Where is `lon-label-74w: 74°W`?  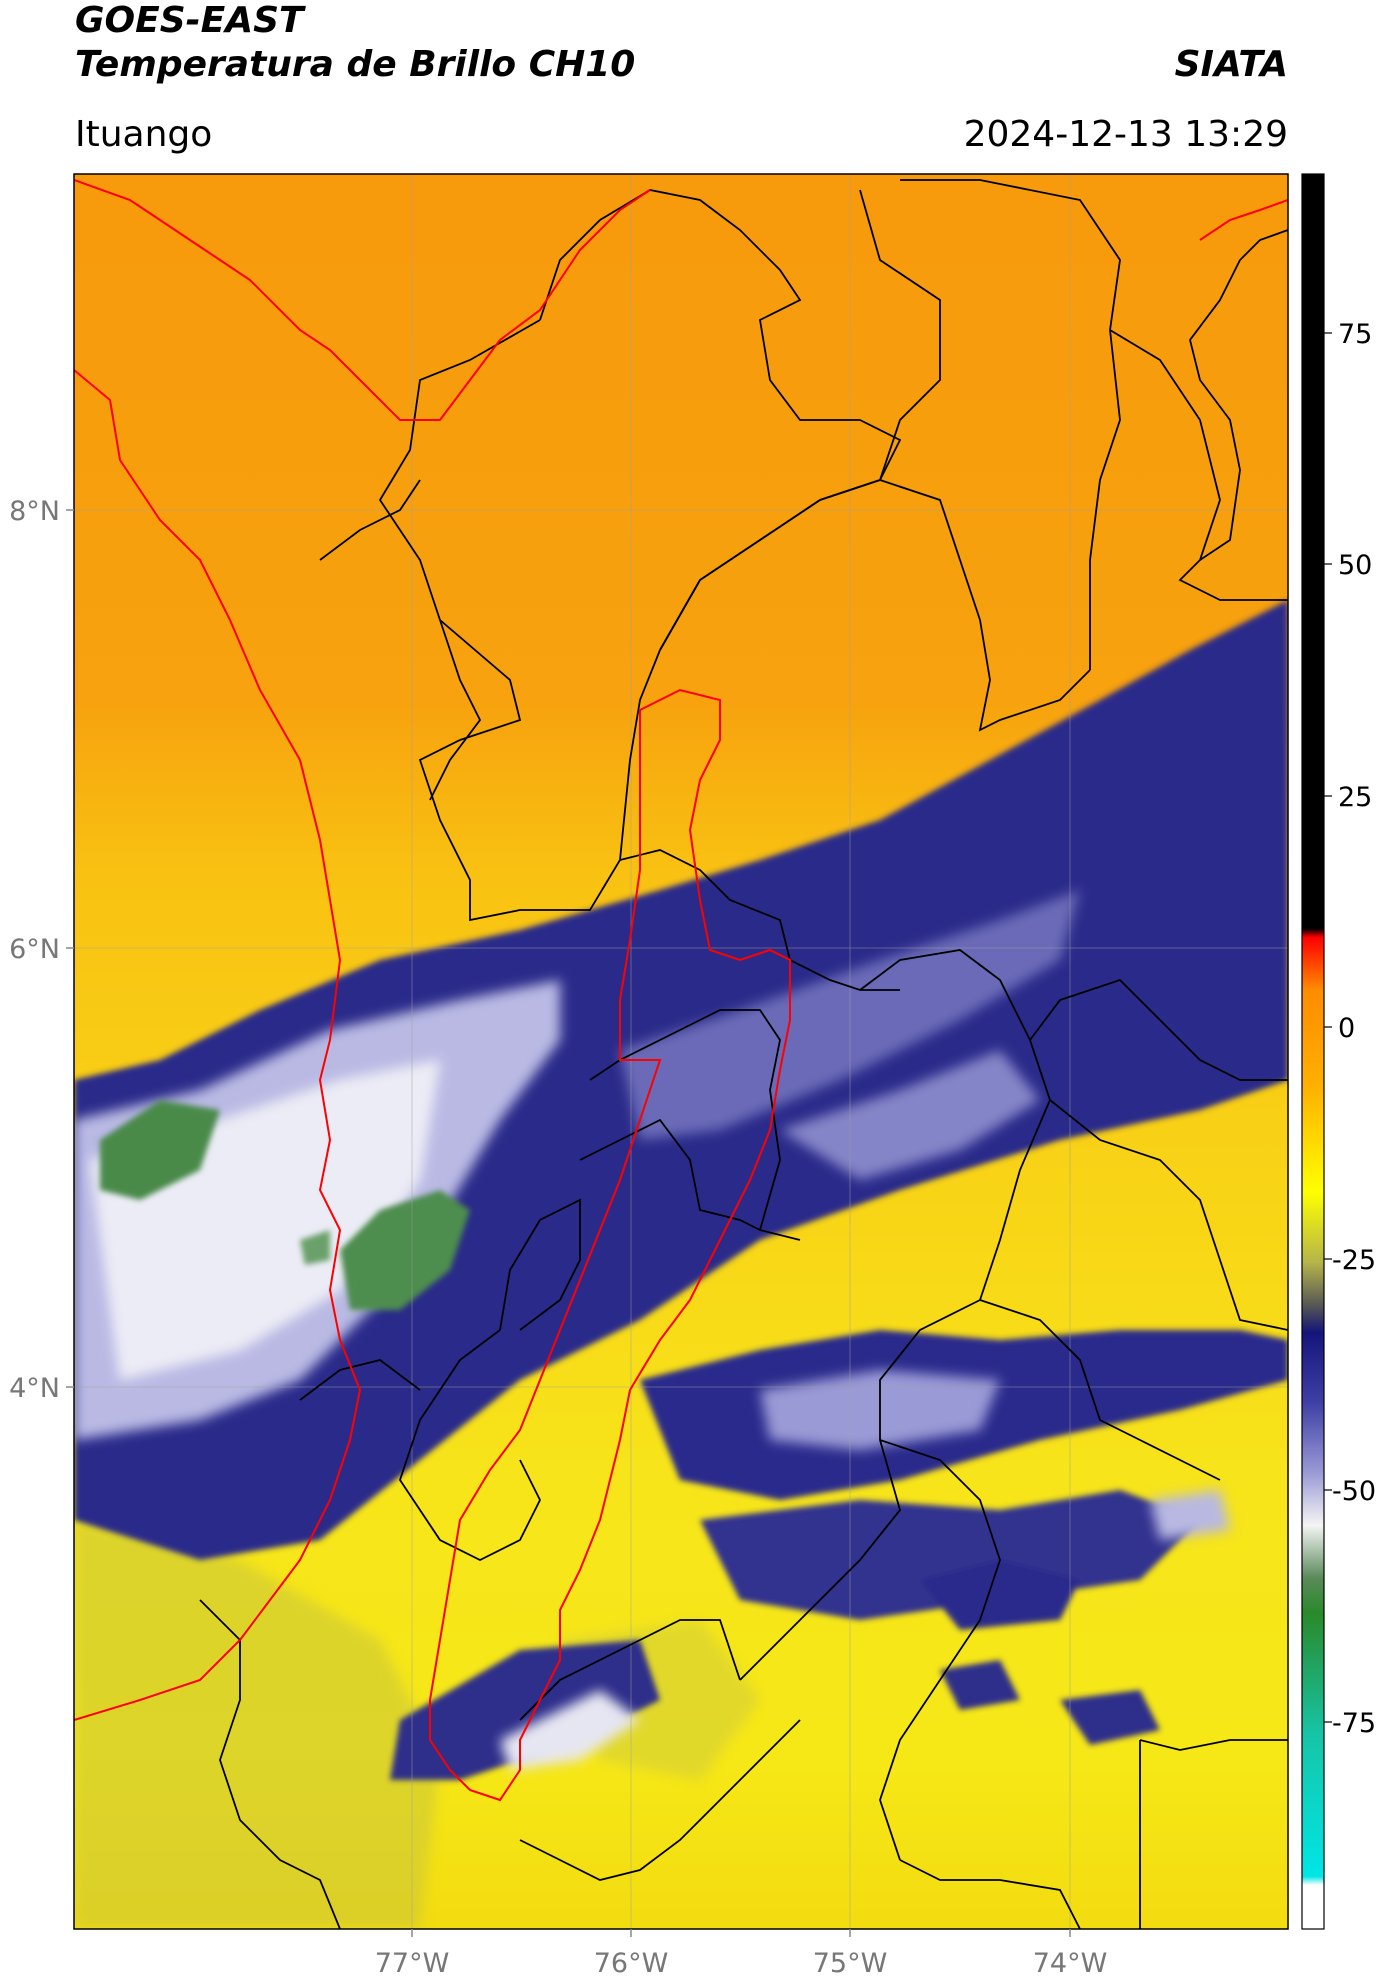 lon-label-74w: 74°W is located at coordinates (1070, 1963).